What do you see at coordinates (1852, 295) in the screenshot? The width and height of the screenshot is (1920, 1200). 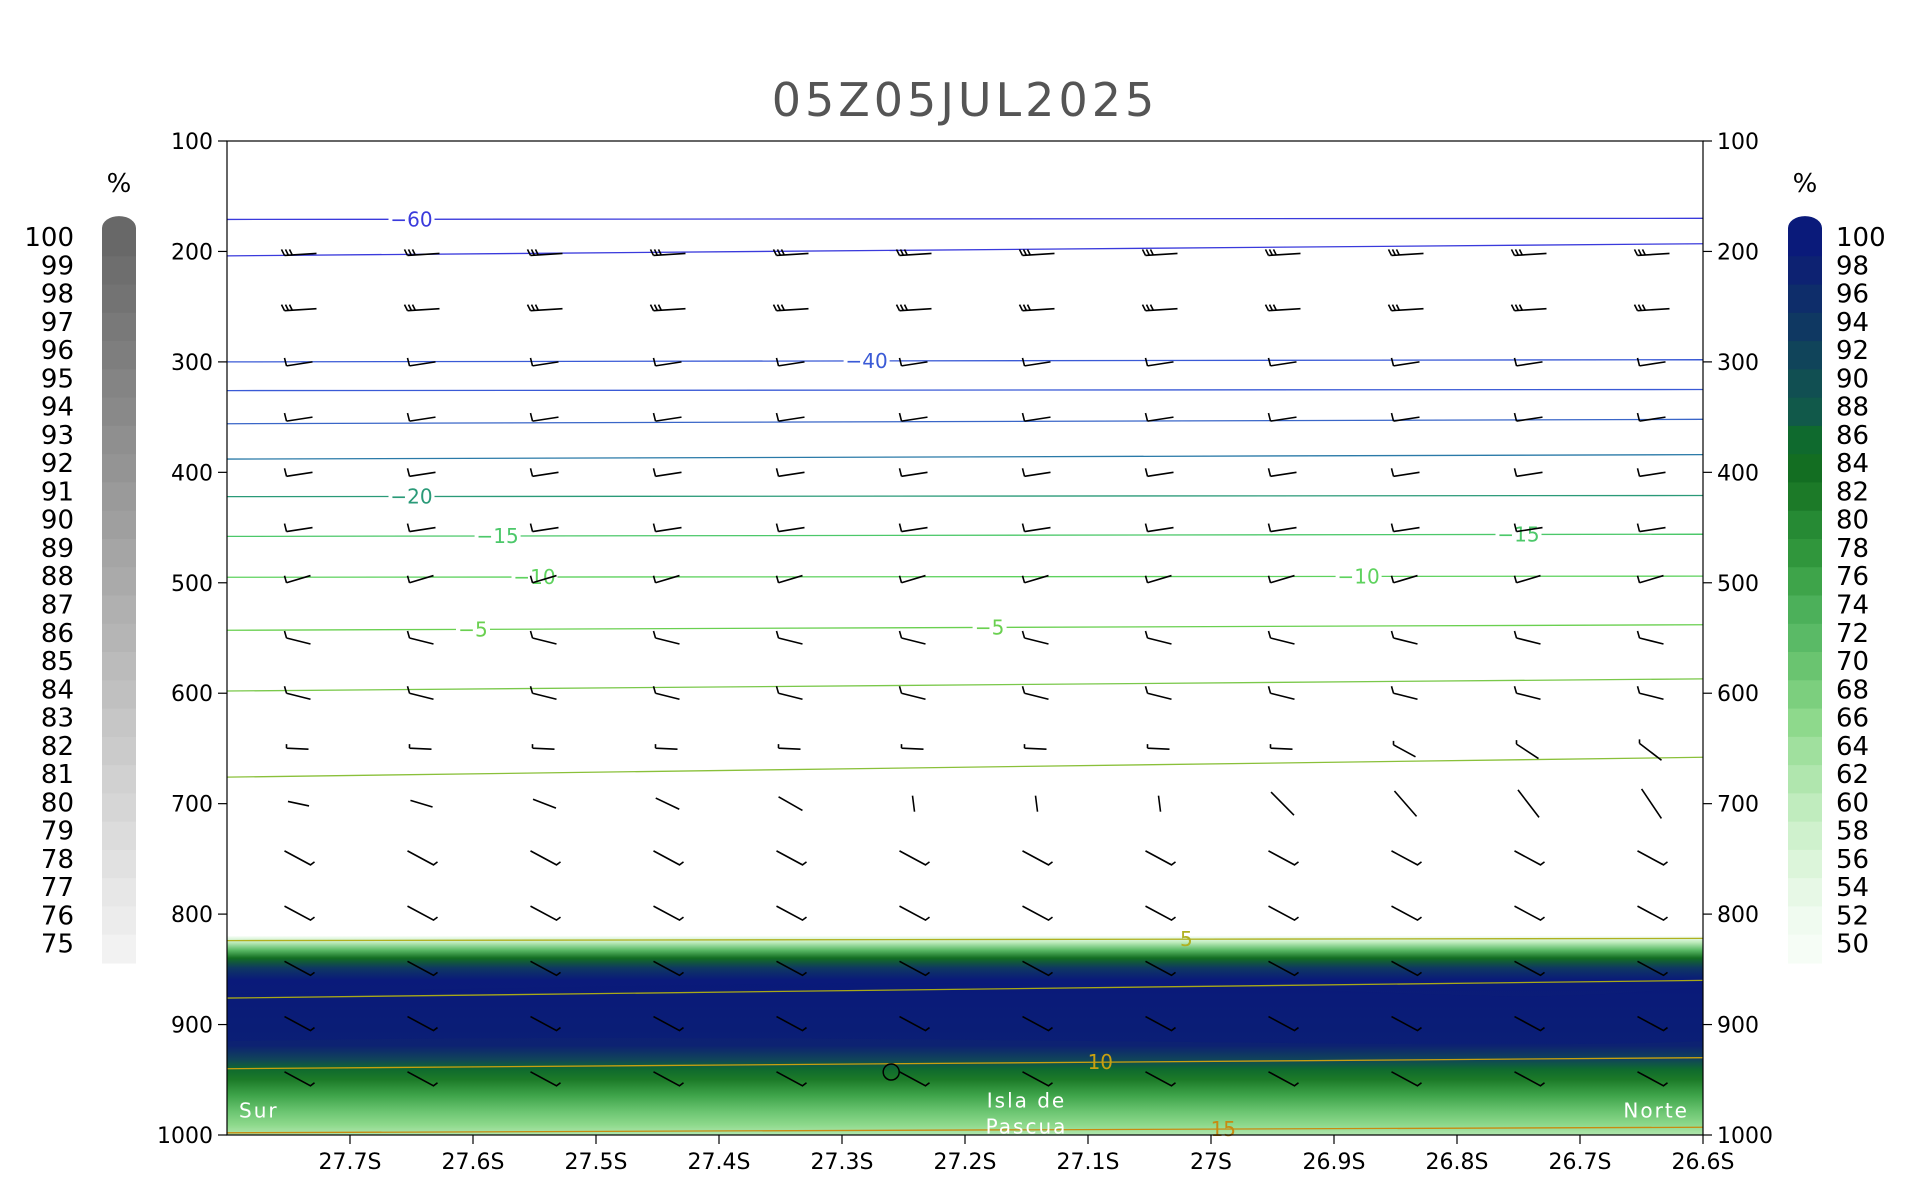 I see `colorbar-label: 96` at bounding box center [1852, 295].